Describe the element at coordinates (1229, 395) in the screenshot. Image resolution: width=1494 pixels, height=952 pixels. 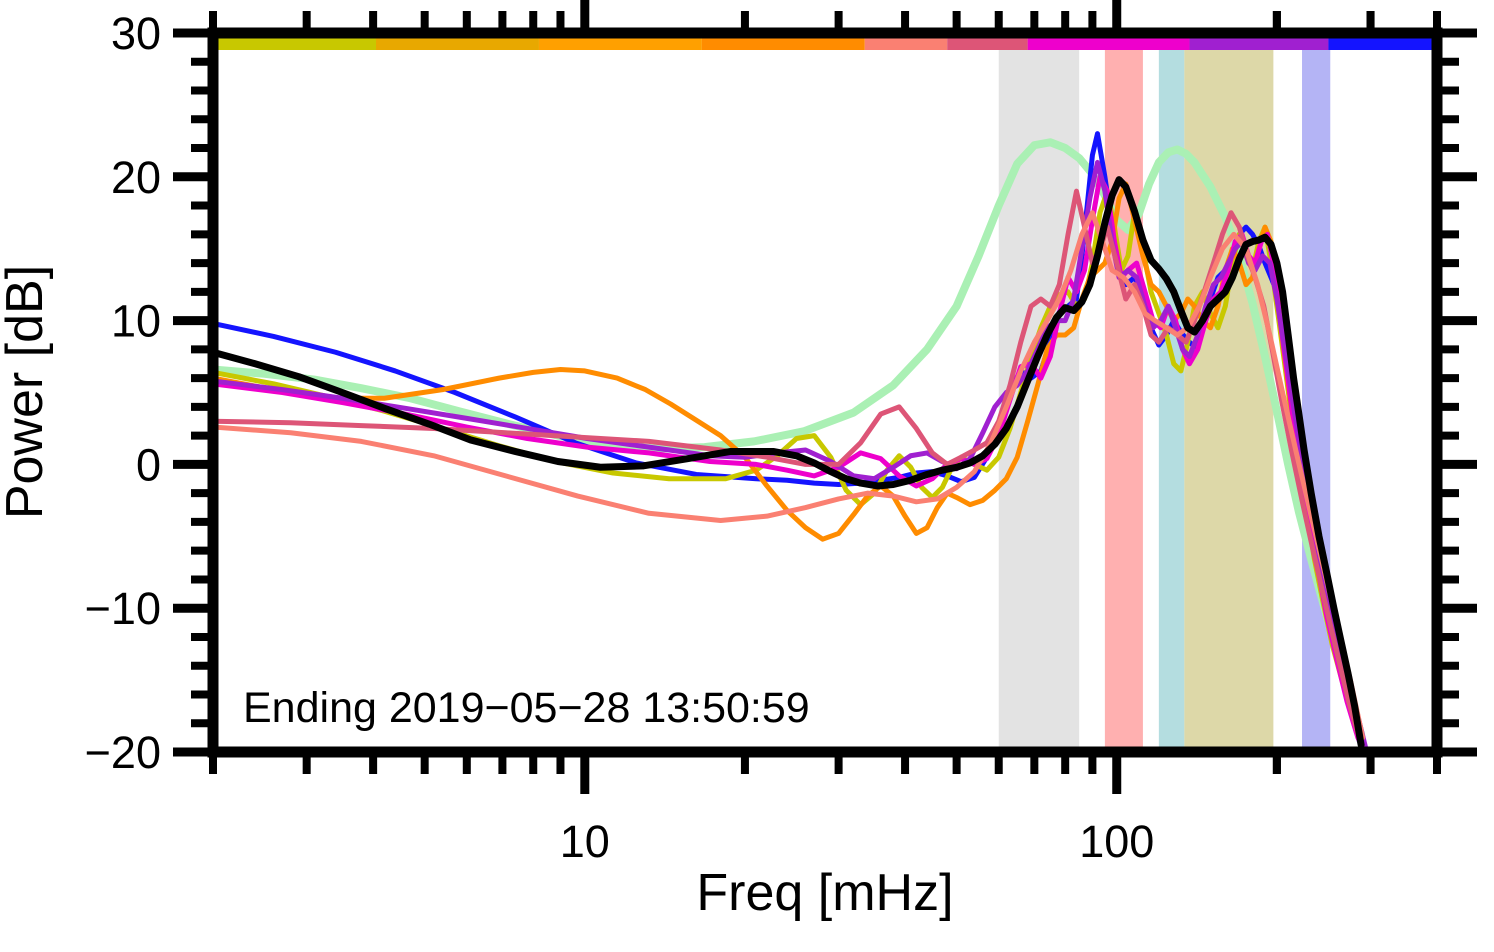
I see `band-khaki` at that location.